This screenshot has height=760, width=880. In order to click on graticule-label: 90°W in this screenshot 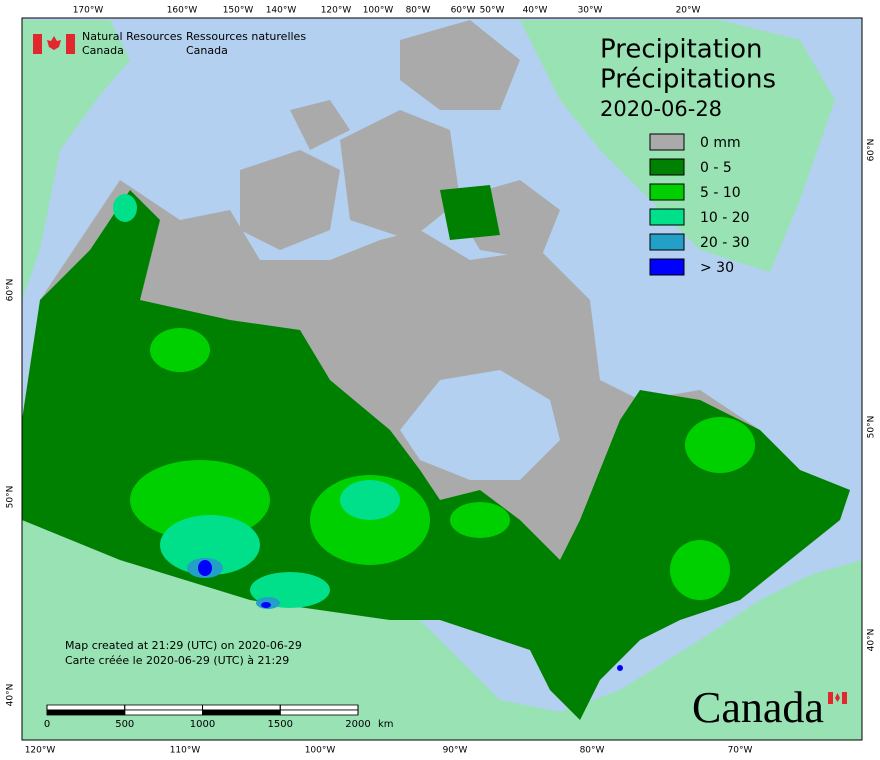, I will do `click(455, 751)`.